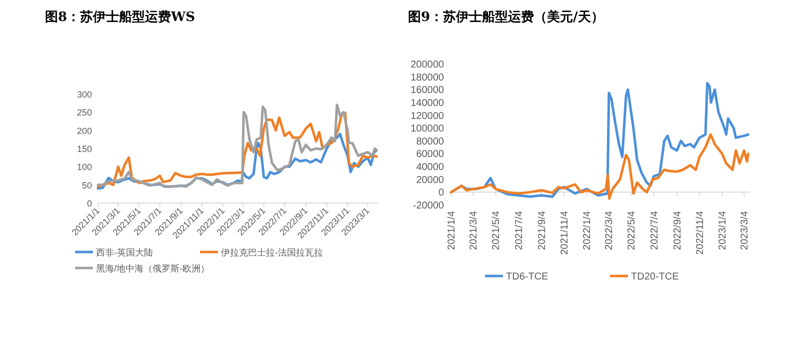 The image size is (808, 341). What do you see at coordinates (427, 90) in the screenshot?
I see `y-tick-label: 160000` at bounding box center [427, 90].